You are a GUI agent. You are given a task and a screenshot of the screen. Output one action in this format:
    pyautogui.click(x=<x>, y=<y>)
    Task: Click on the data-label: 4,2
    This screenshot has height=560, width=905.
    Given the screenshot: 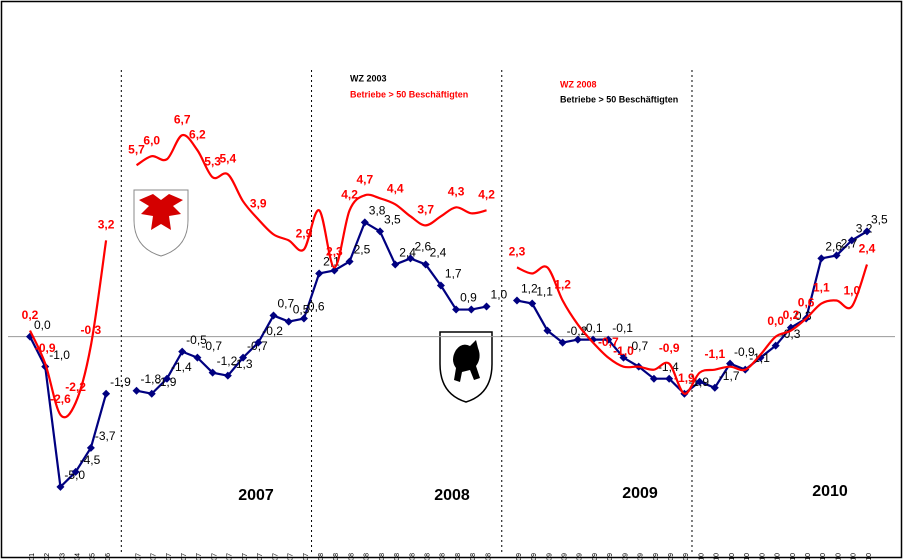 What is the action you would take?
    pyautogui.click(x=349, y=194)
    